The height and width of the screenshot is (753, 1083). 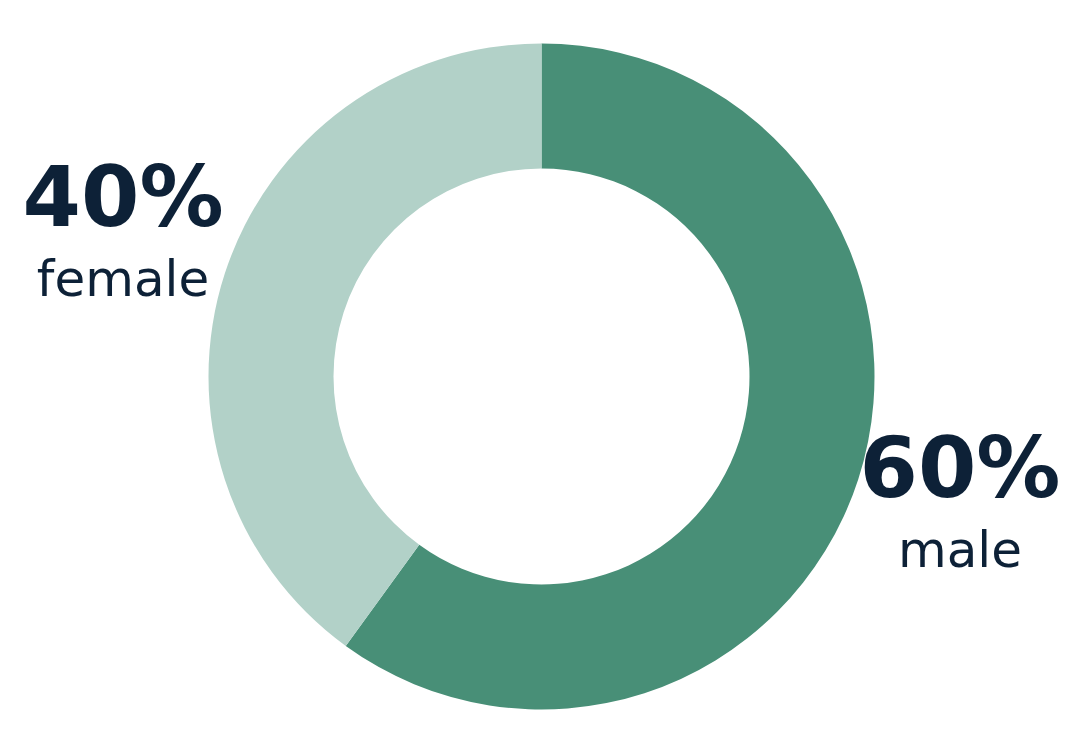 What do you see at coordinates (959, 550) in the screenshot?
I see `slice-label: male` at bounding box center [959, 550].